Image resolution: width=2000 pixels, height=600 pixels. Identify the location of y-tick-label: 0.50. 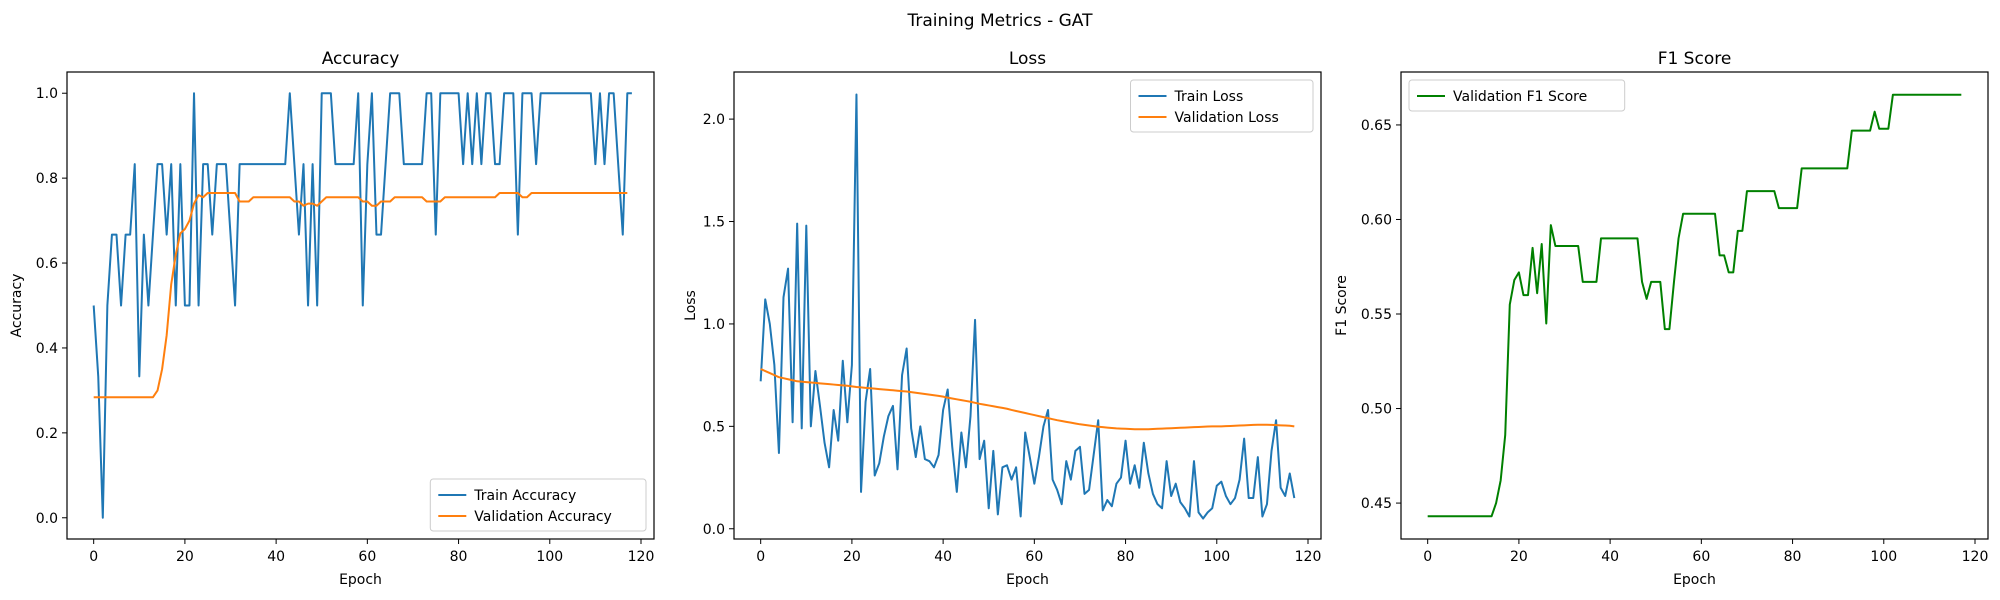
(1376, 410).